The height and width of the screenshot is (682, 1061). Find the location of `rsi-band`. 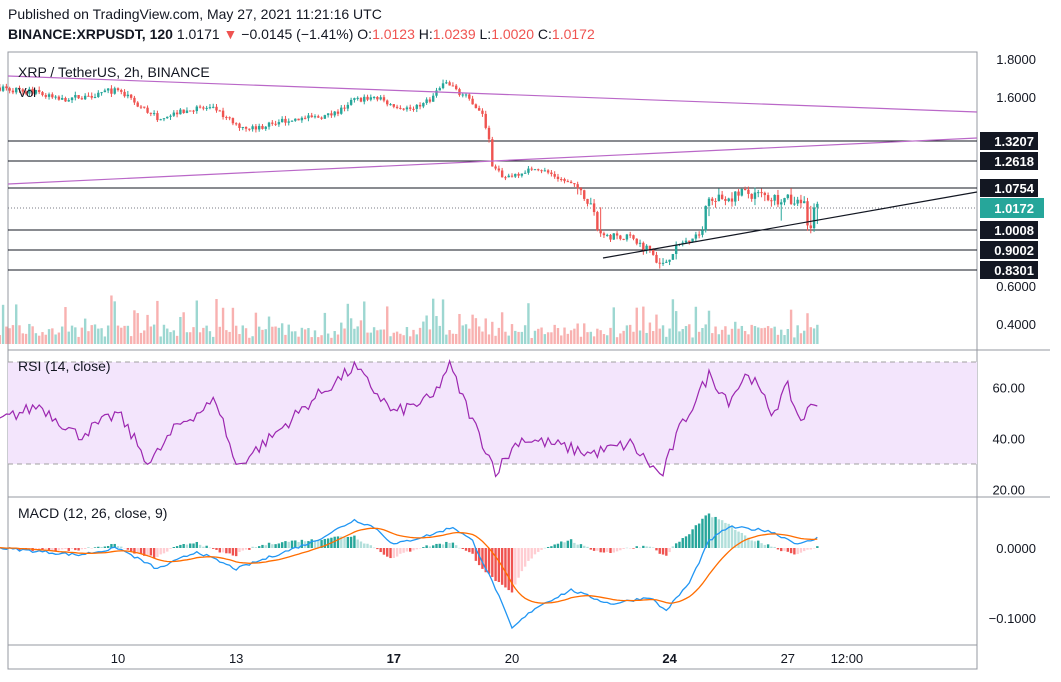

rsi-band is located at coordinates (492, 413).